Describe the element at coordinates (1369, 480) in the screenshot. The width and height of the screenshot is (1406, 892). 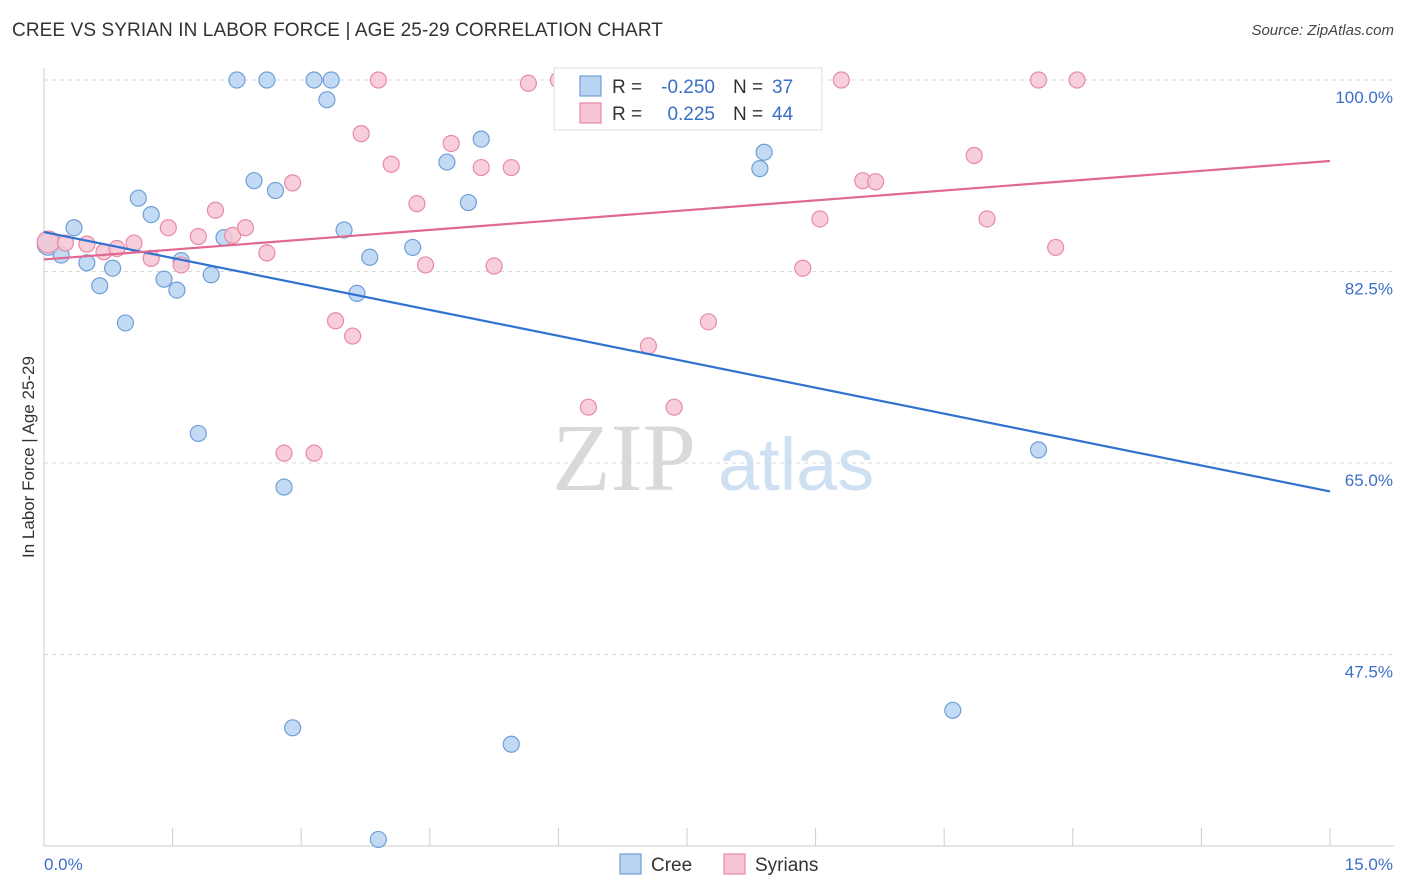
I see `y-tick-label-2: 65.0%` at that location.